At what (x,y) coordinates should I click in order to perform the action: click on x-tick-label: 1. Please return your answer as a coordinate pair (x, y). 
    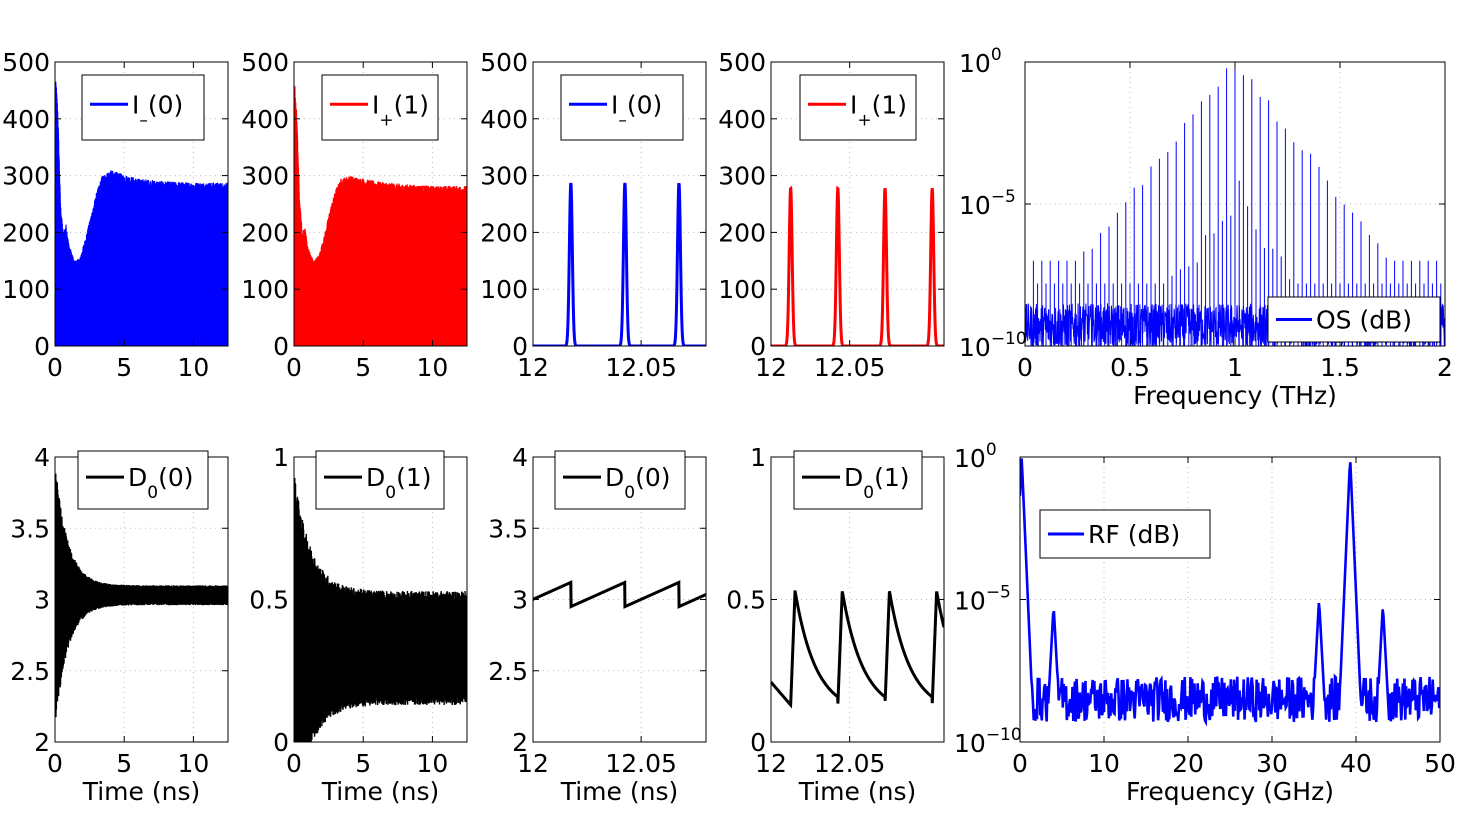
    Looking at the image, I should click on (1235, 367).